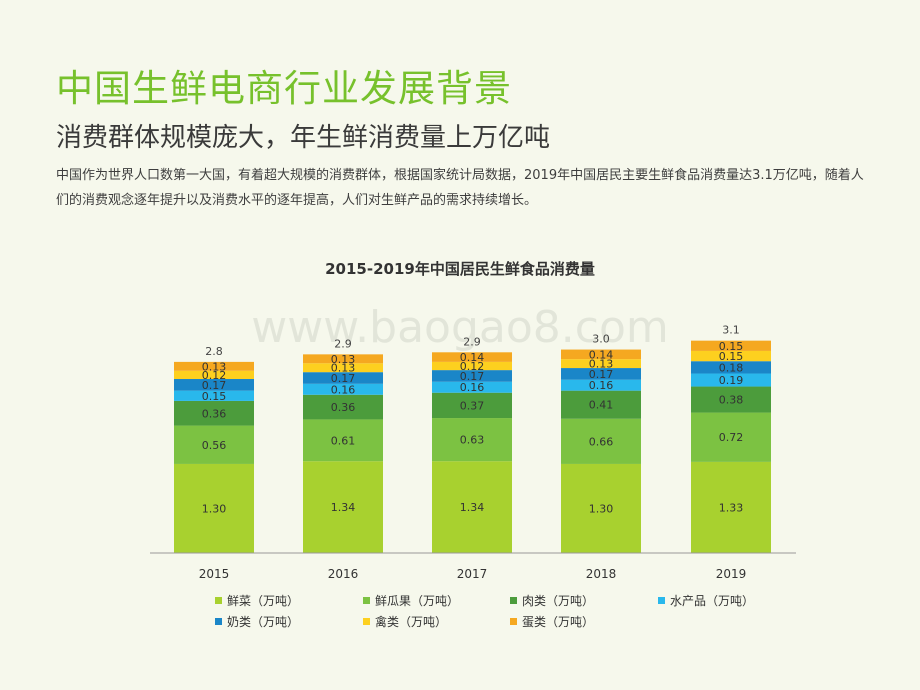 The width and height of the screenshot is (920, 690). I want to click on legend-item-3: 水产品（万吨）, so click(706, 600).